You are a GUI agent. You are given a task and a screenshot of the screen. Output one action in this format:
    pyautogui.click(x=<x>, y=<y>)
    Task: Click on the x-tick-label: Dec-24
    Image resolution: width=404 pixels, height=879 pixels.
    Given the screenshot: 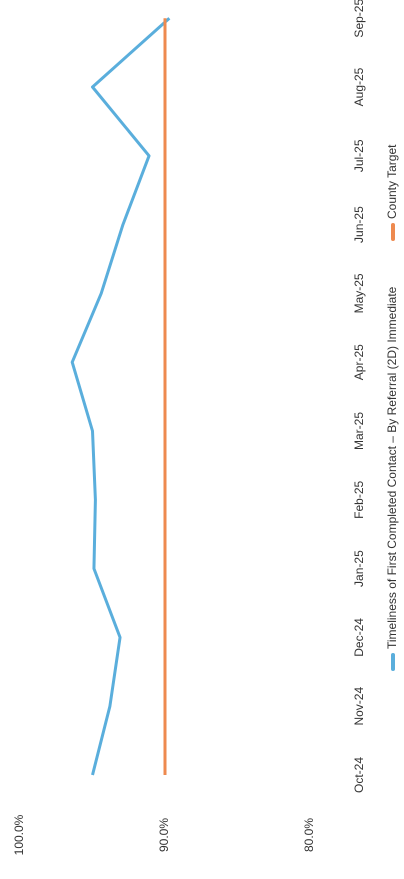 What is the action you would take?
    pyautogui.click(x=359, y=637)
    